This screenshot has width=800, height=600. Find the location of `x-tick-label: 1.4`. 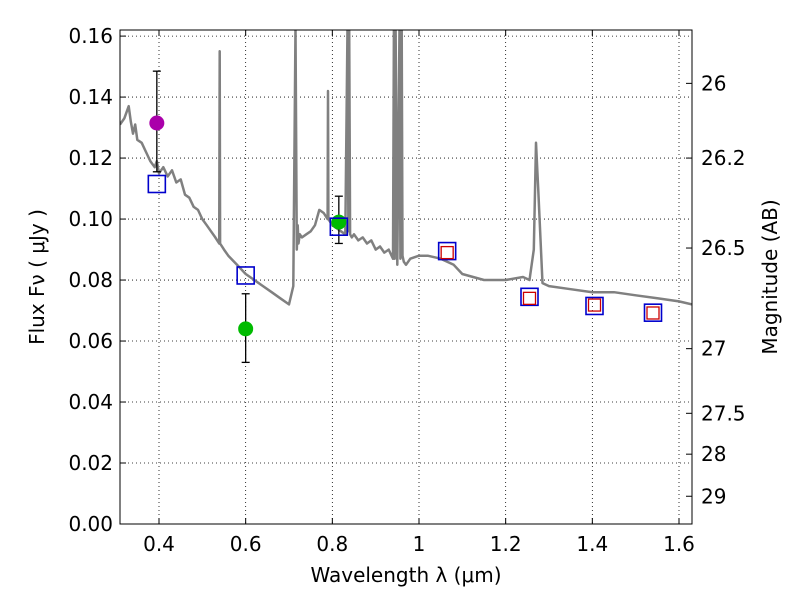

x-tick-label: 1.4 is located at coordinates (592, 544).